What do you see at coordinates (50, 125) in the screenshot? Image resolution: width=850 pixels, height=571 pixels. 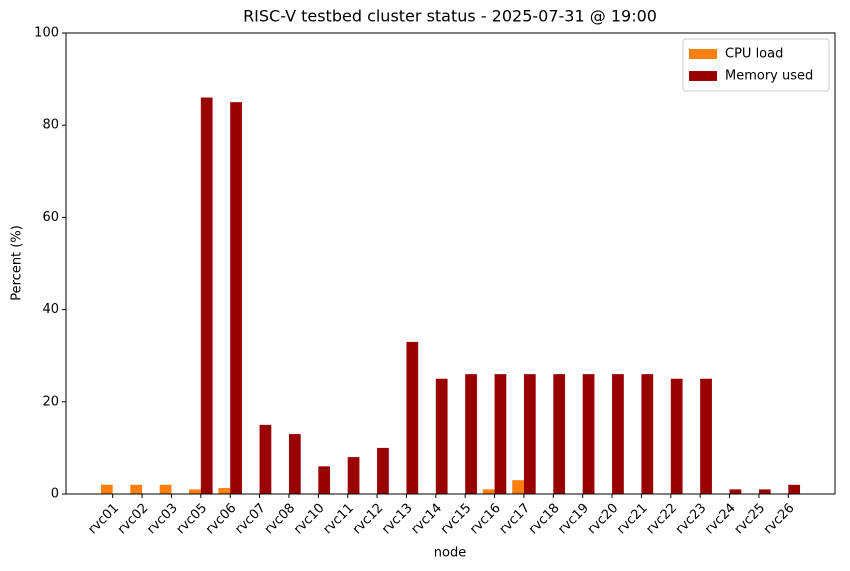 I see `y-tick-label: 80` at bounding box center [50, 125].